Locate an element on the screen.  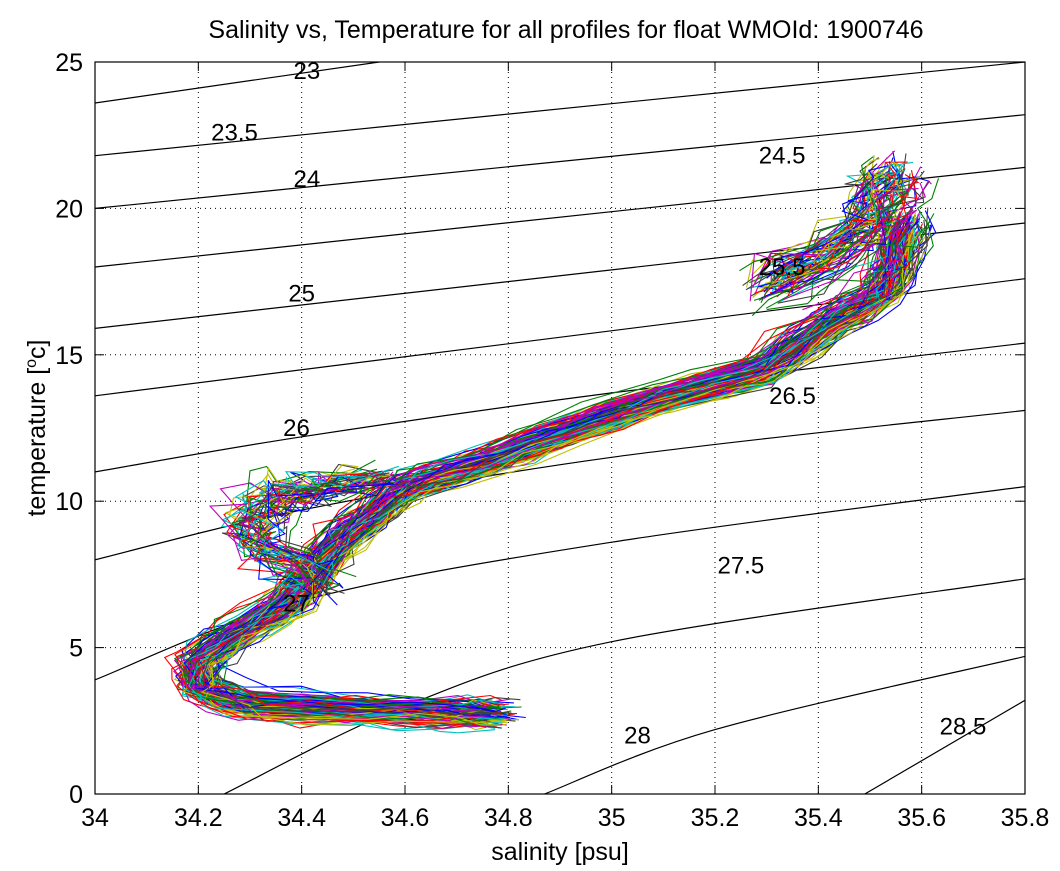
density-label-24: 24 is located at coordinates (306, 179).